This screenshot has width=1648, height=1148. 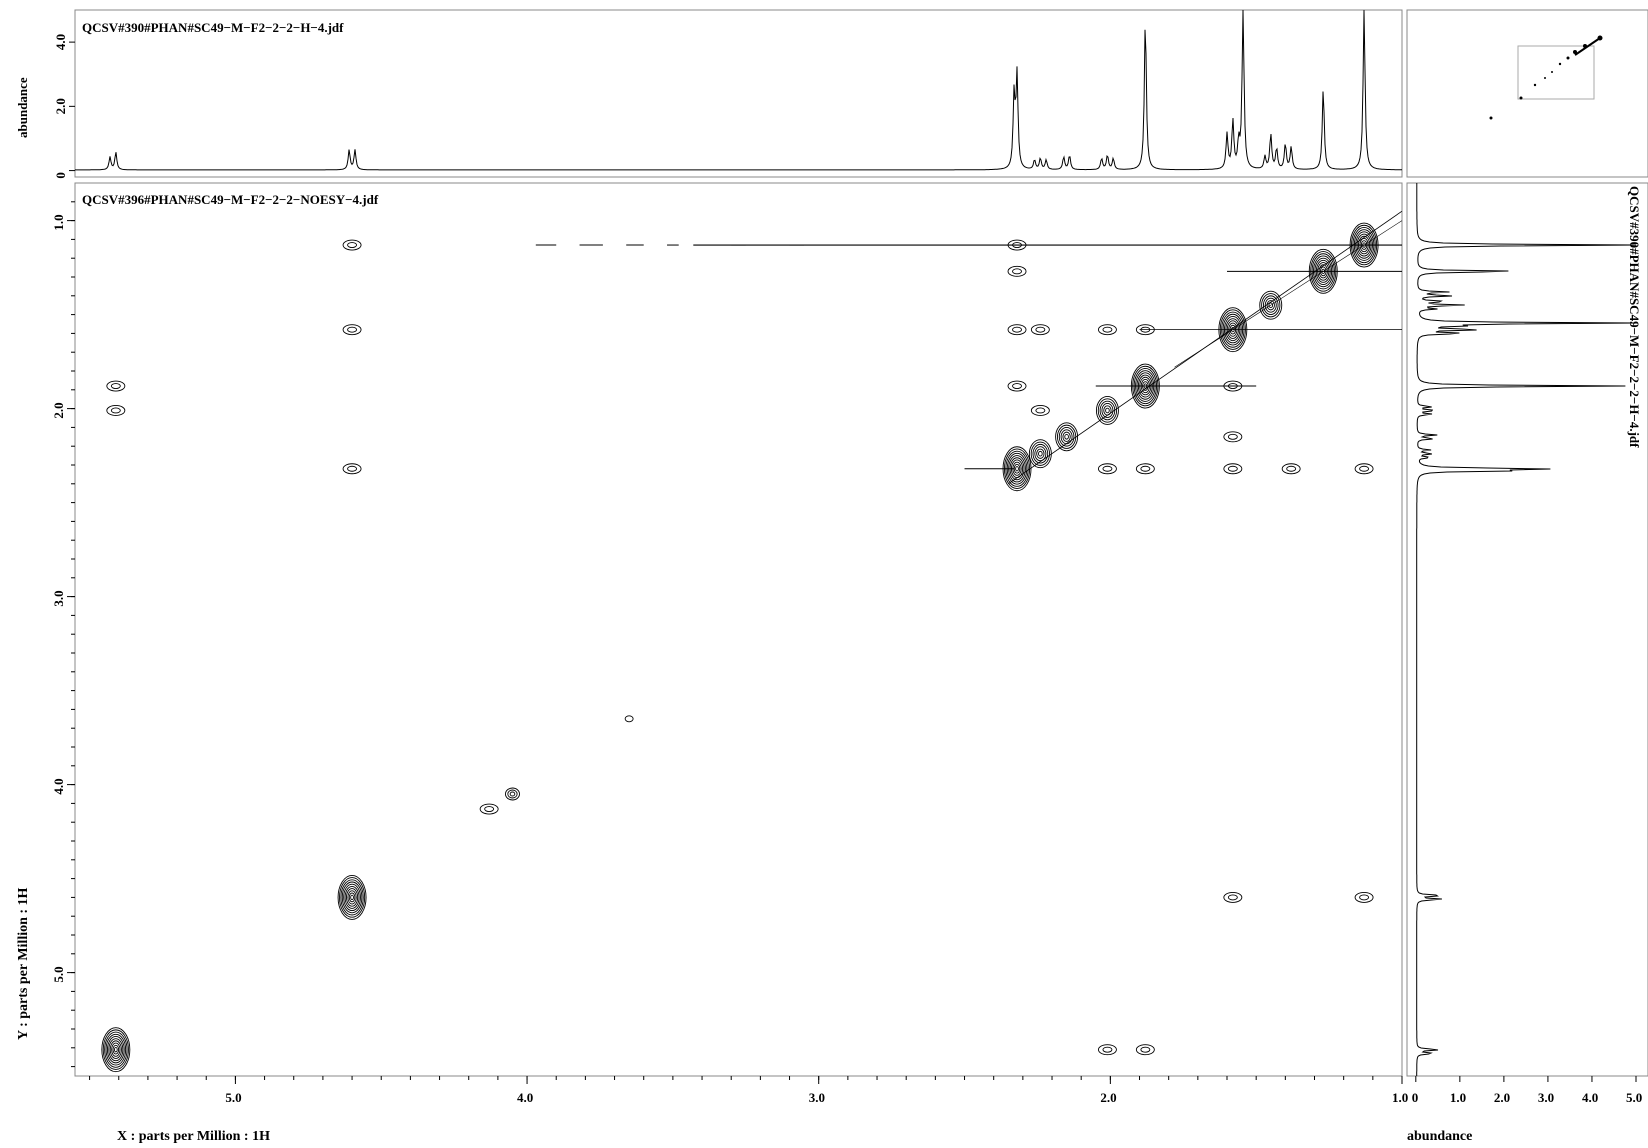 I want to click on top-projection-yticks: 0 2.0 4.0, so click(x=64, y=106).